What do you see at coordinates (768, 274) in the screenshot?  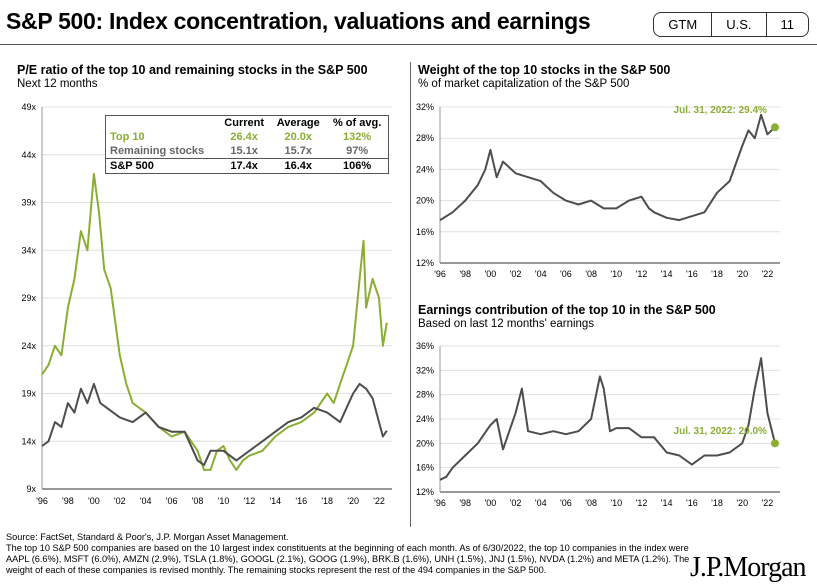 I see `x-tick-label: '22` at bounding box center [768, 274].